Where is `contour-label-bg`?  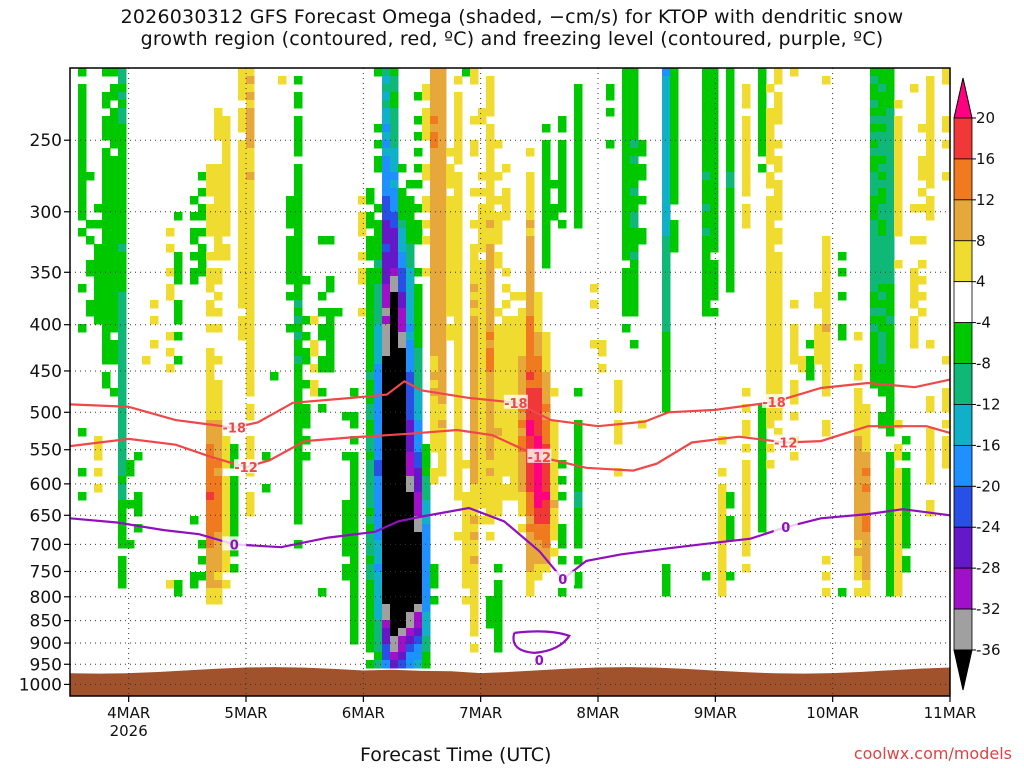
contour-label-bg is located at coordinates (774, 400).